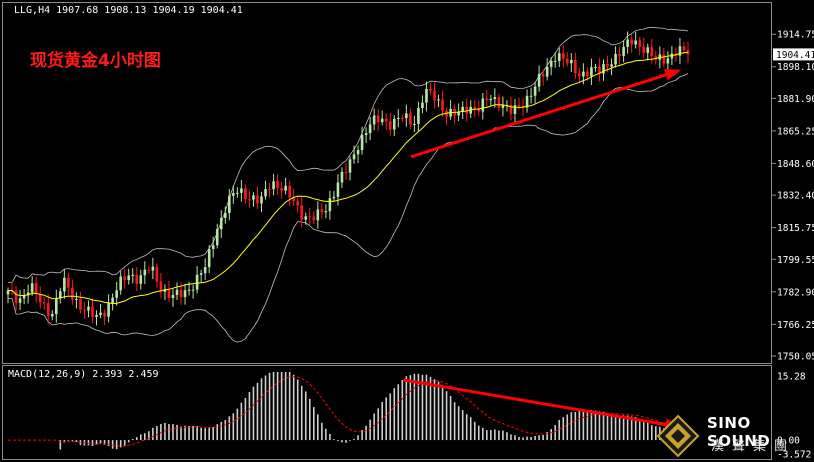 This screenshot has width=814, height=462. What do you see at coordinates (83, 374) in the screenshot?
I see `macd-label: MACD(12,26,9) 2.393 2.459` at bounding box center [83, 374].